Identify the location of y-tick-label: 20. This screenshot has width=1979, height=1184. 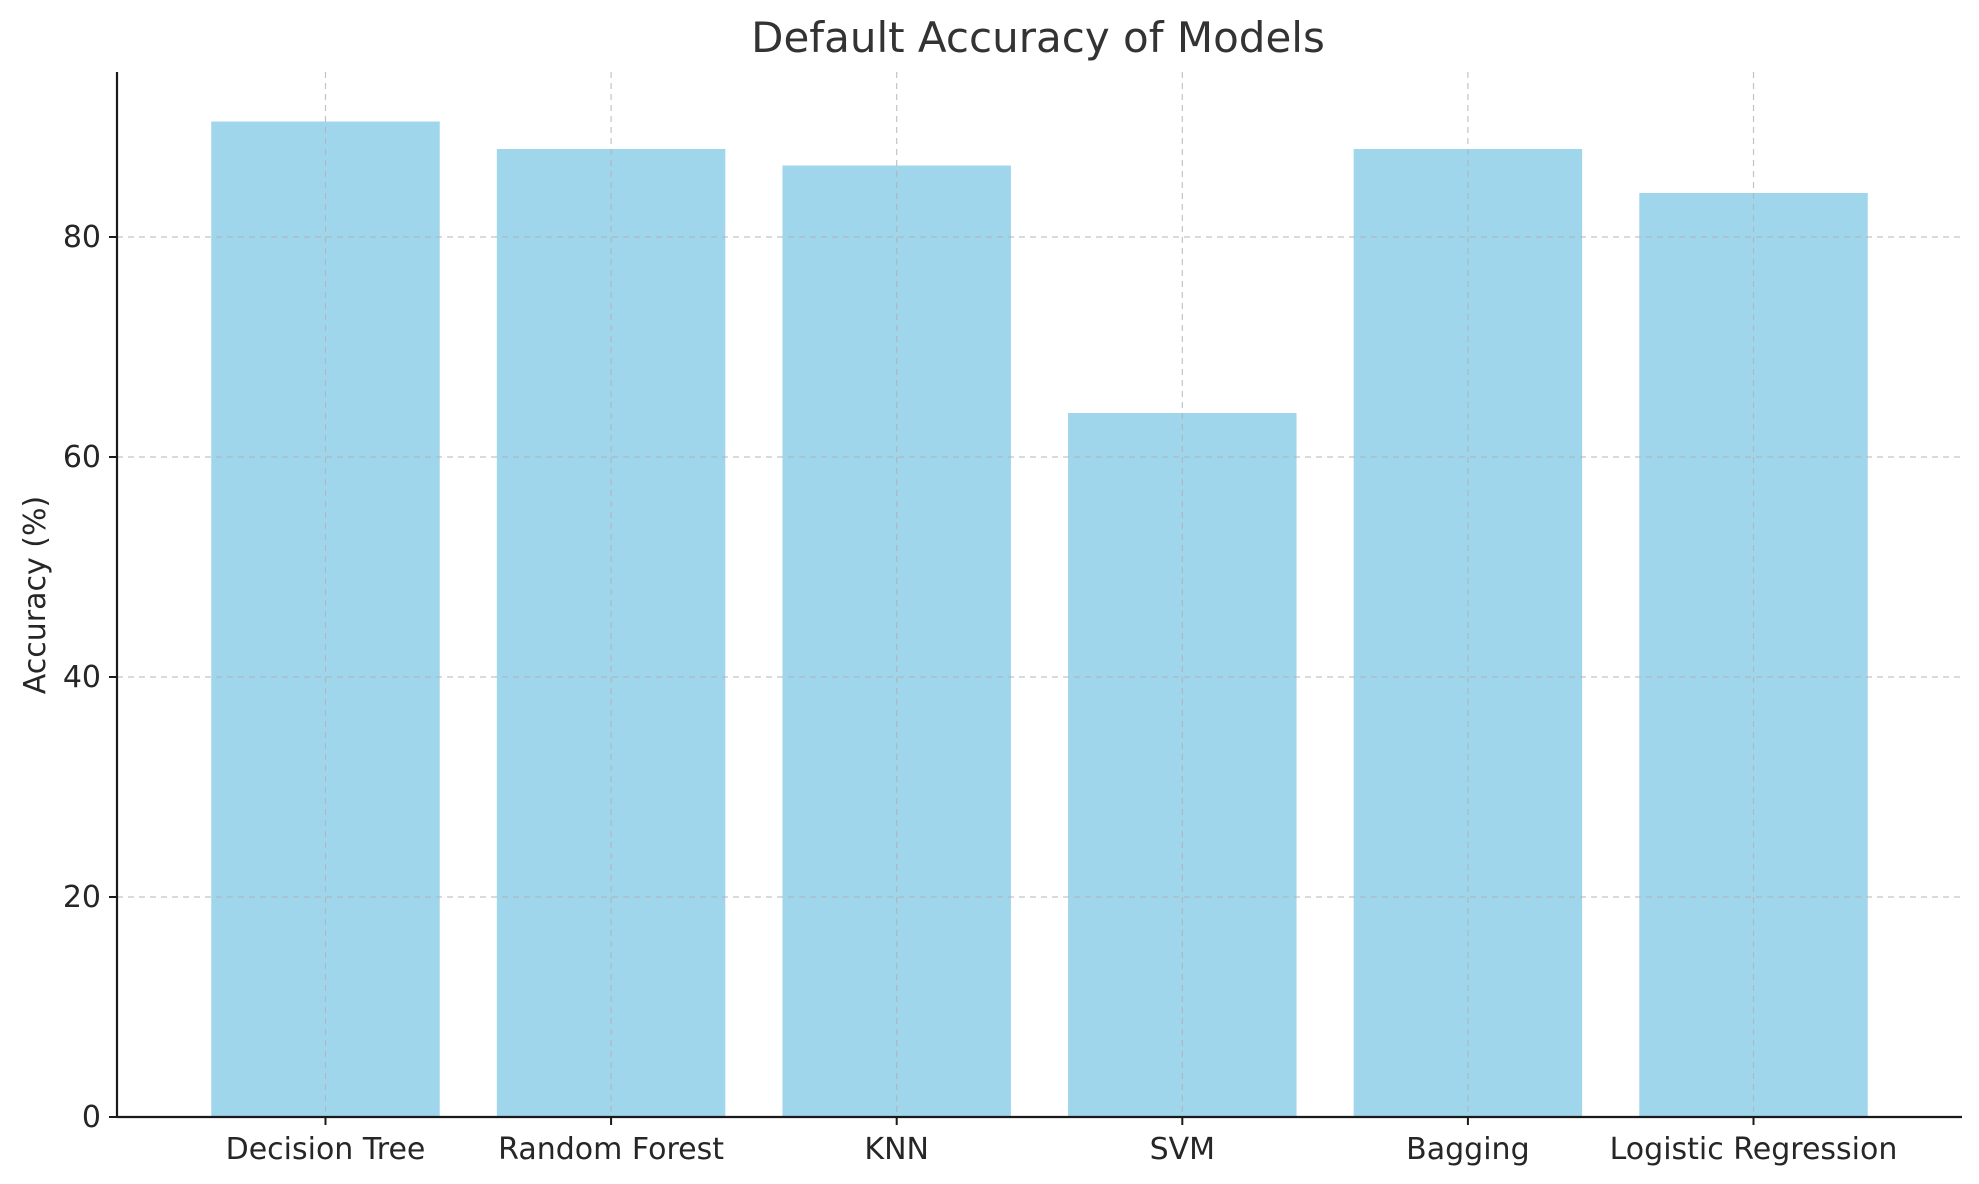
(82, 897).